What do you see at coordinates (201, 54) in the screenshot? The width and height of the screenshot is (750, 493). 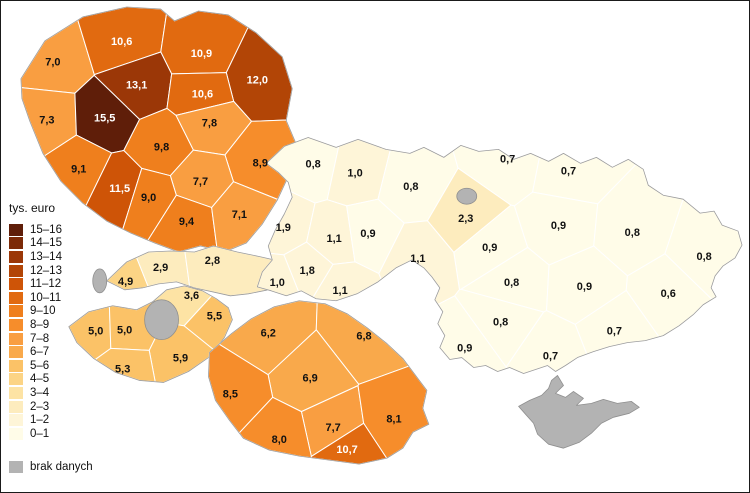 I see `region-value-label: 10,9` at bounding box center [201, 54].